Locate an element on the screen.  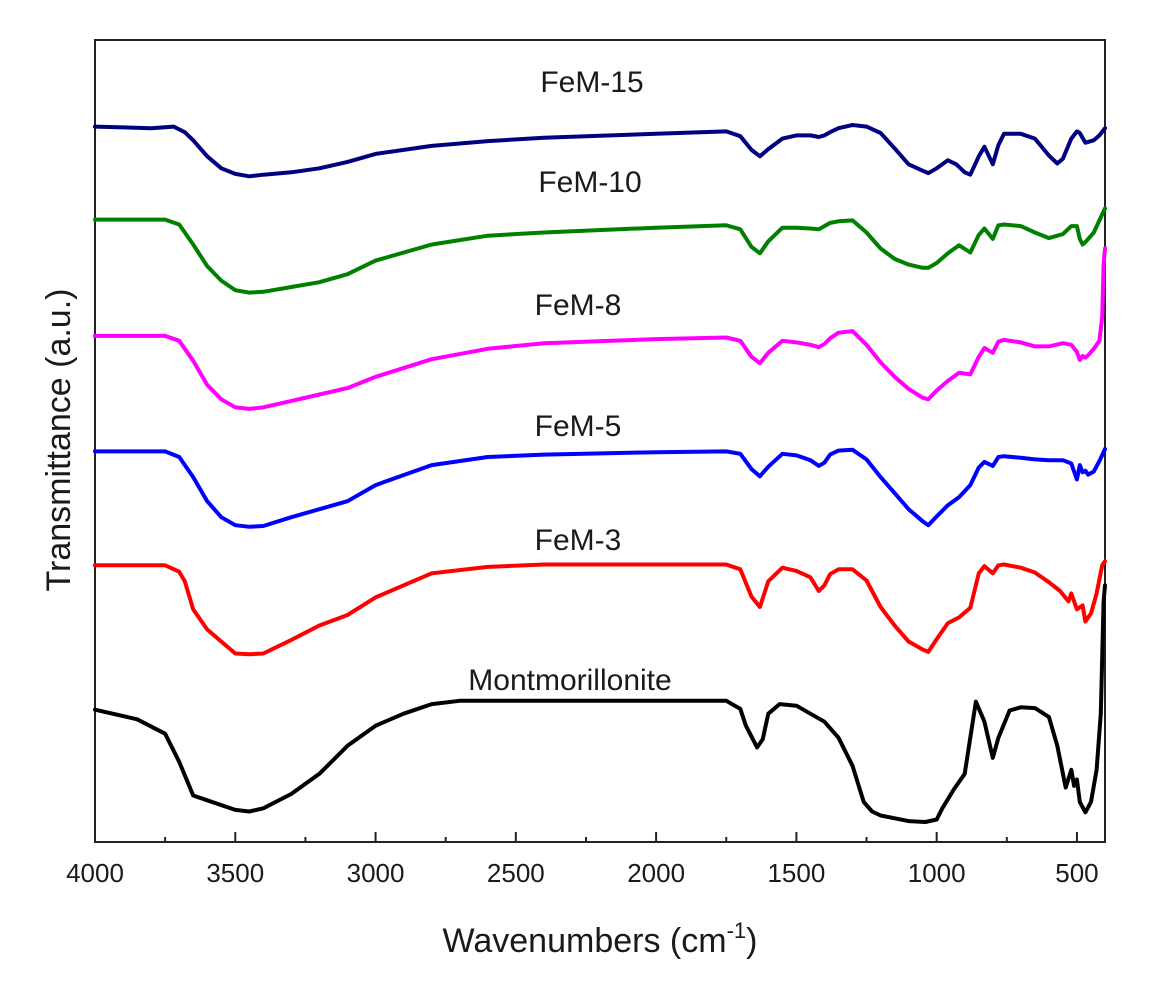
x-tick-label: 500 is located at coordinates (1076, 873).